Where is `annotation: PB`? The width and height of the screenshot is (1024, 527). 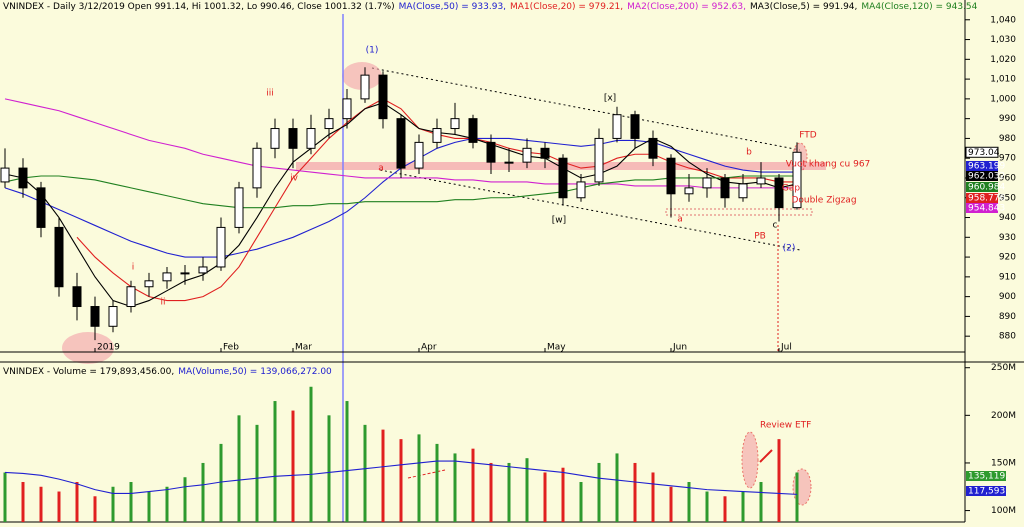 annotation: PB is located at coordinates (760, 237).